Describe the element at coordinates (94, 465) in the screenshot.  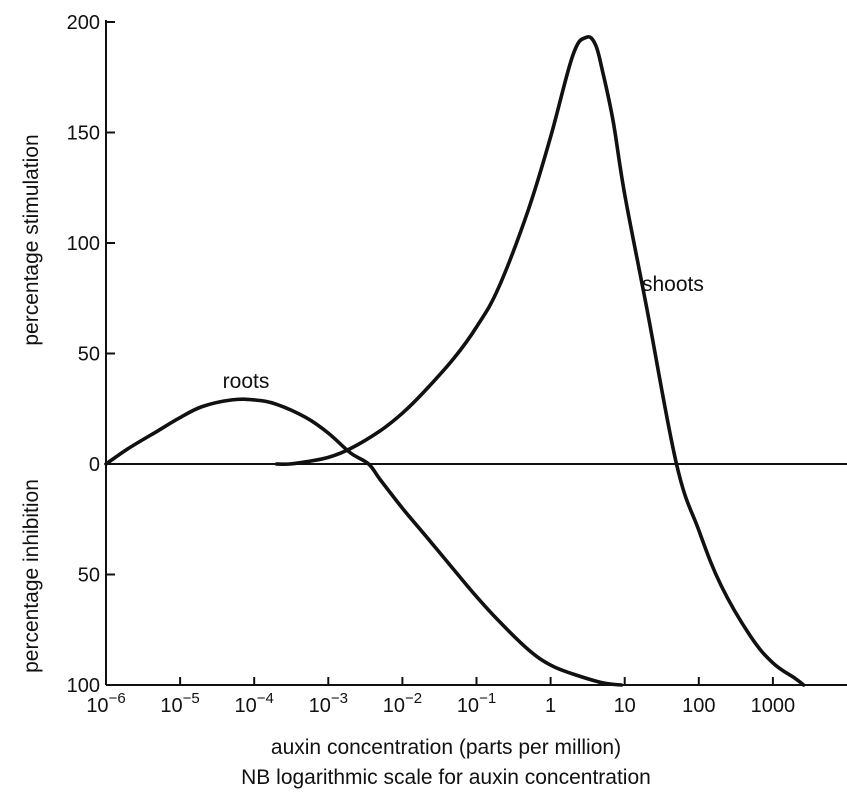
I see `y-tick-label: 0` at that location.